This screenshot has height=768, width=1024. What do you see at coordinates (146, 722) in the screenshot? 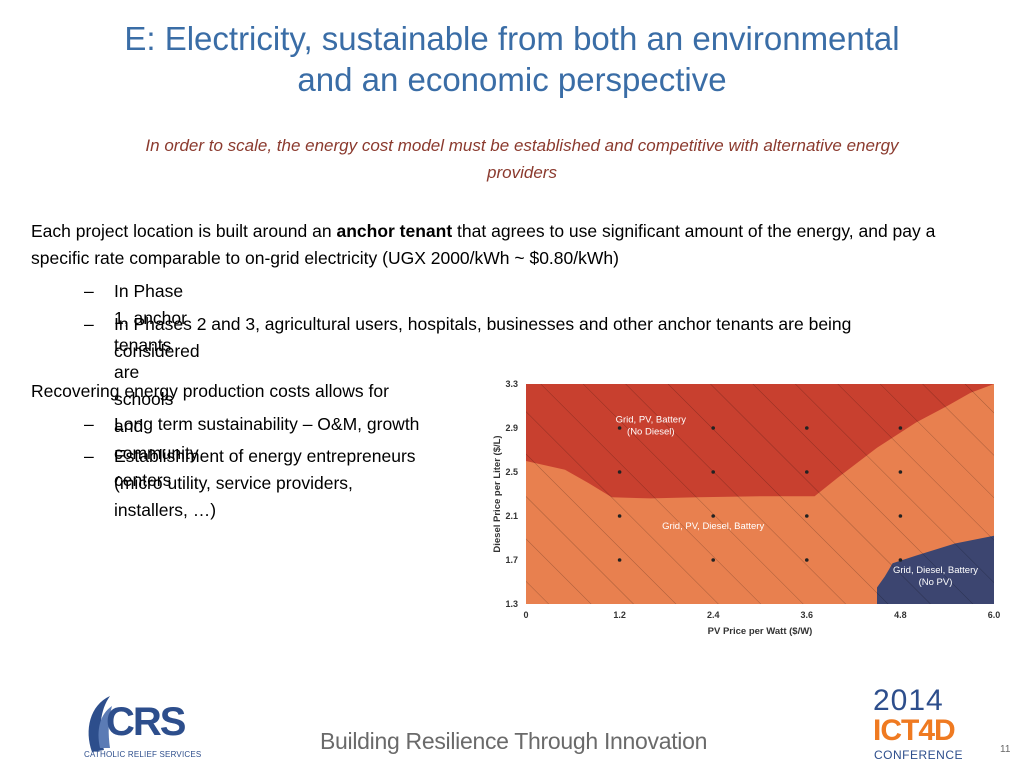
I see `crs-logo-word: CRS` at bounding box center [146, 722].